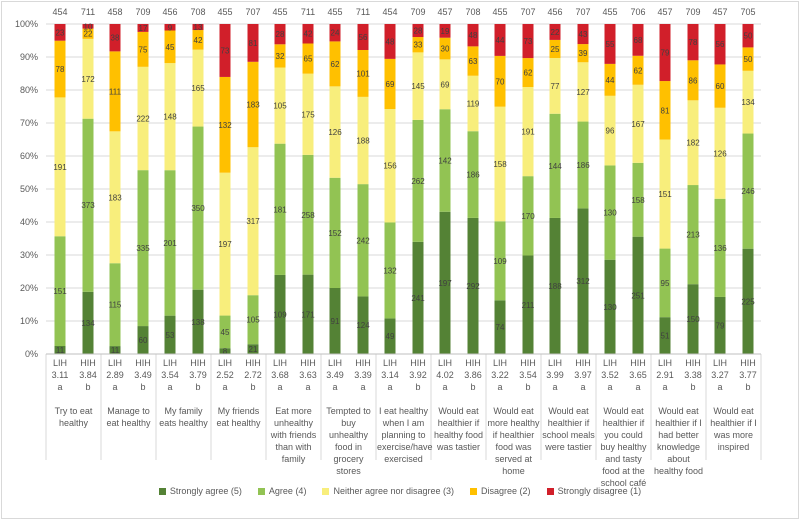 This screenshot has height=520, width=800. I want to click on data-label: 201, so click(170, 243).